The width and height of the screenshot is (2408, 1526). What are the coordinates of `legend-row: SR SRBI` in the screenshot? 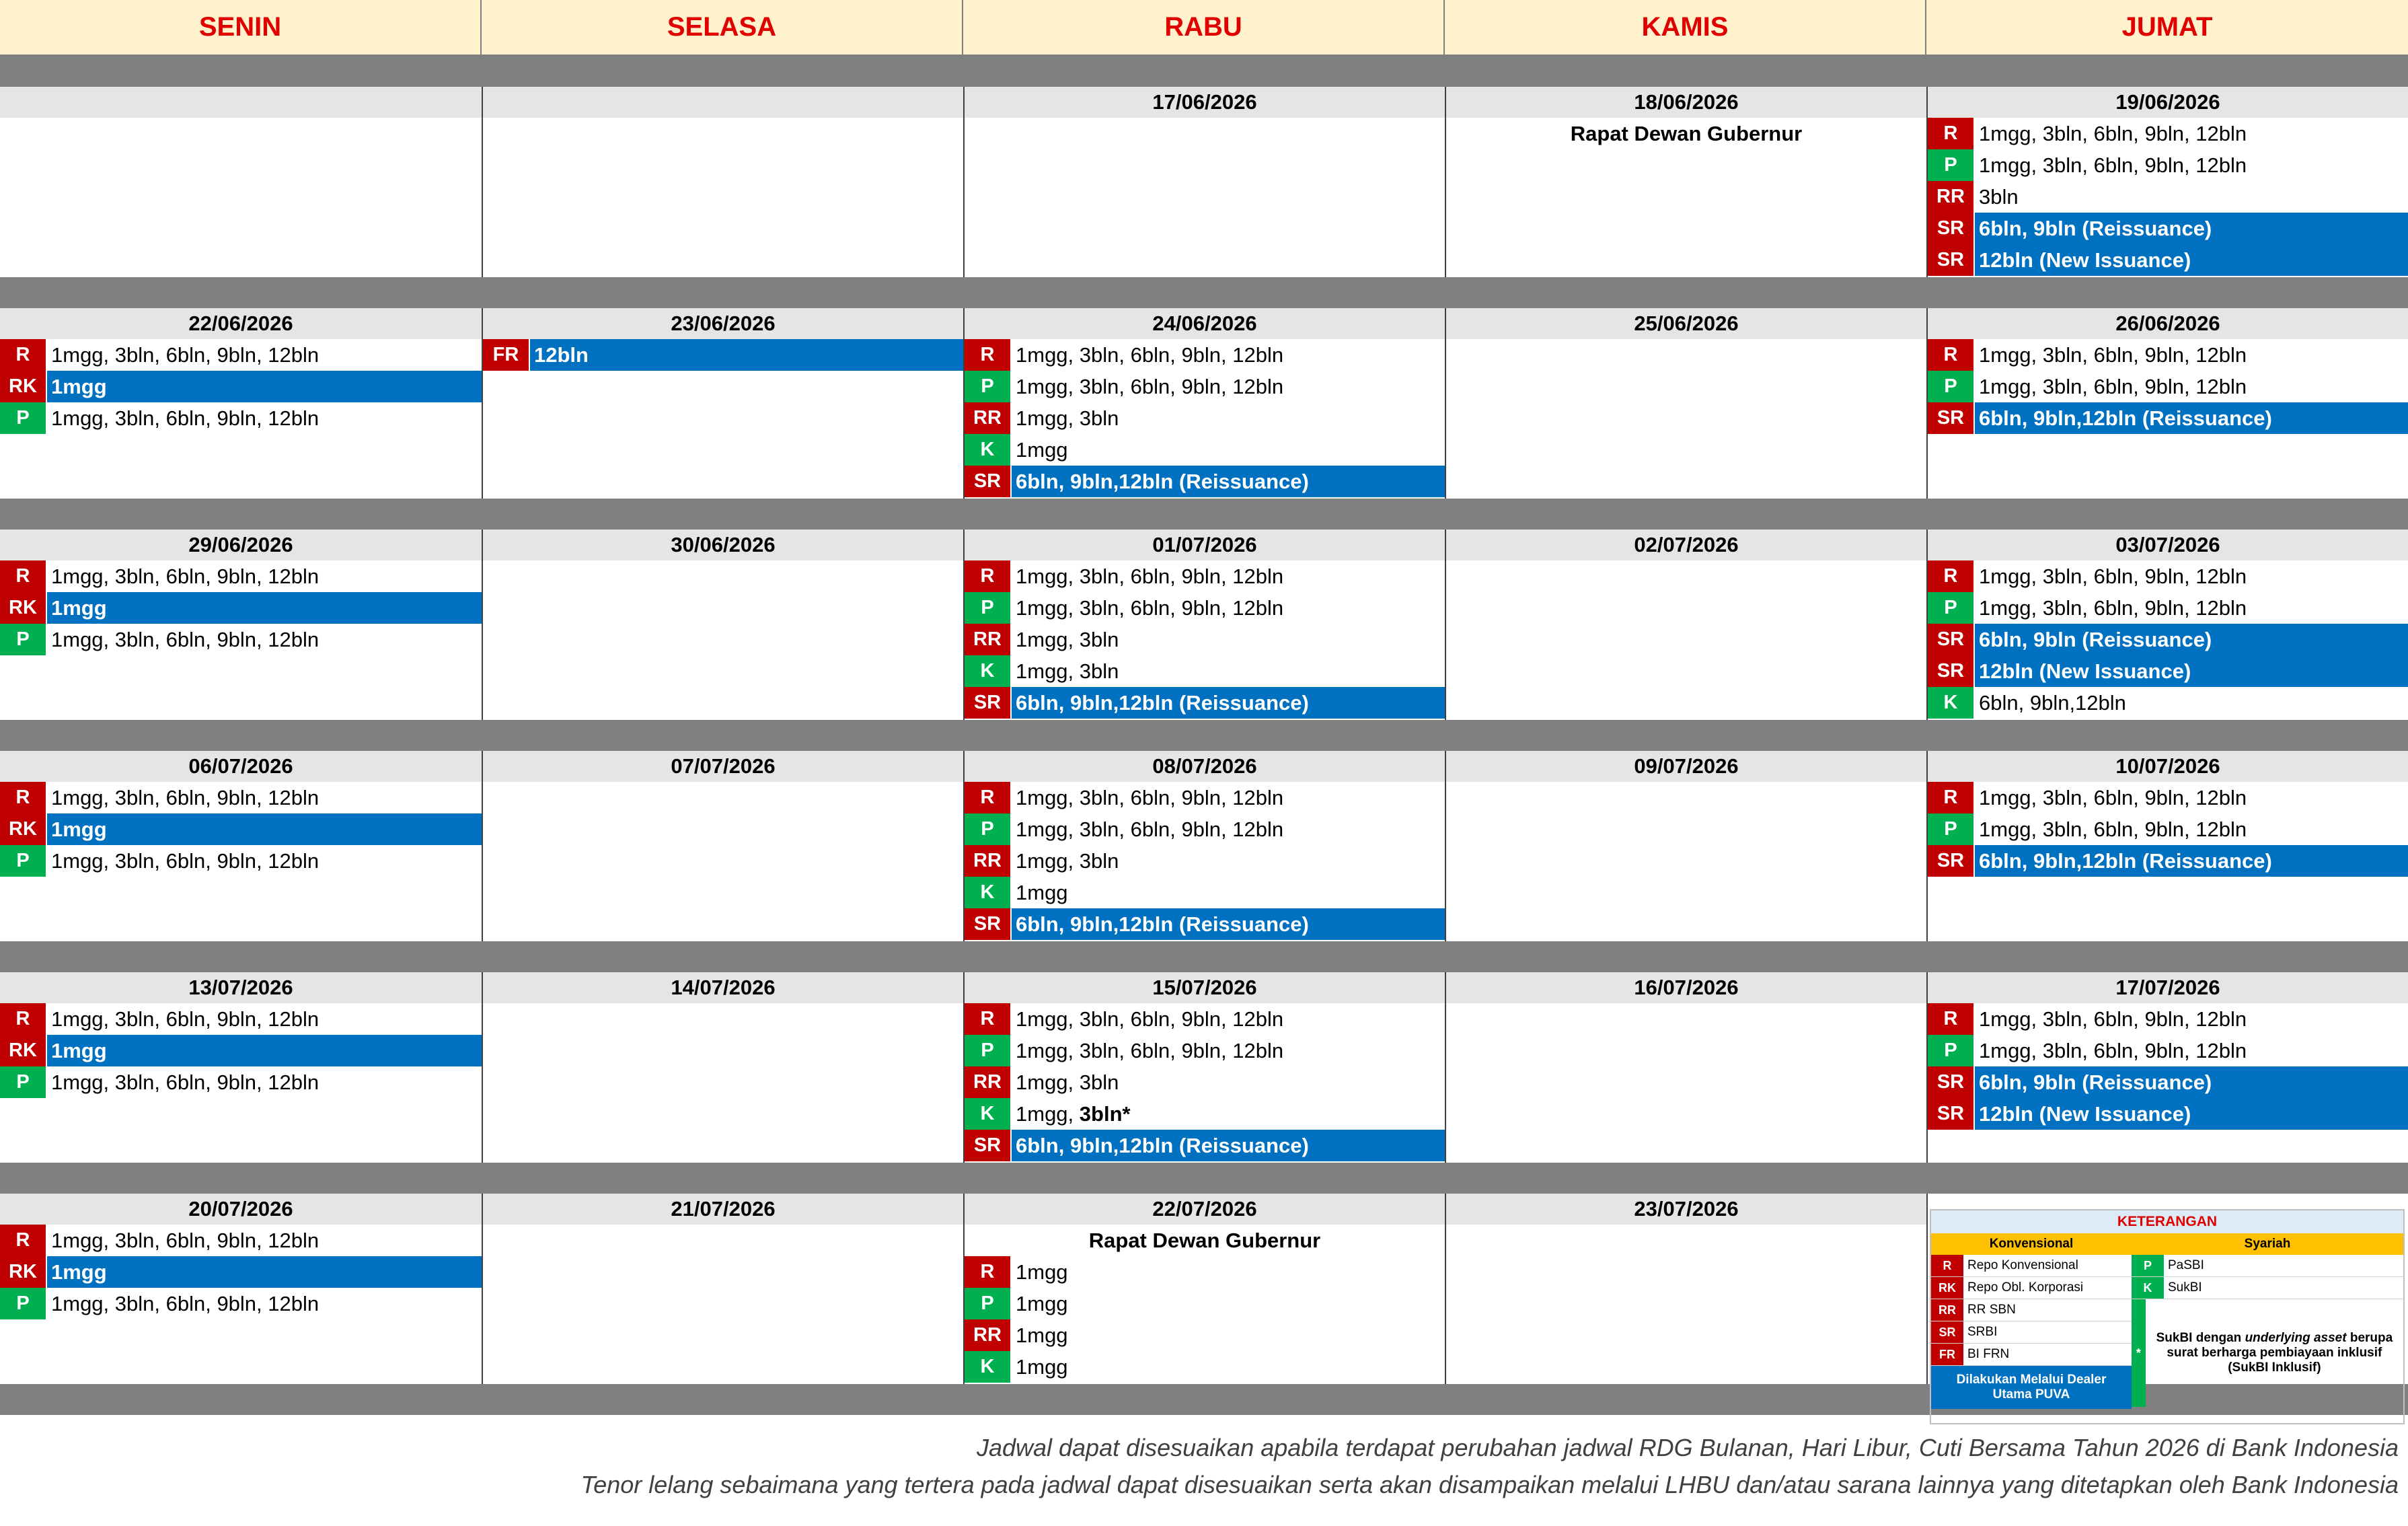 It's located at (2031, 1332).